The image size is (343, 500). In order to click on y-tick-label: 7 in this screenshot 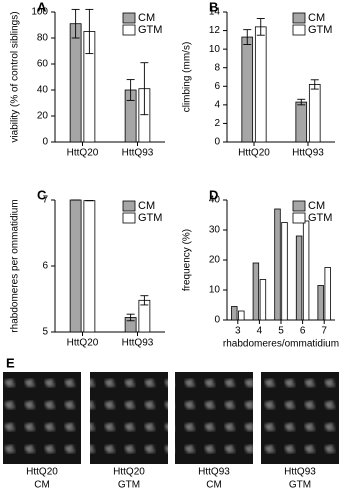, I will do `click(45, 200)`.